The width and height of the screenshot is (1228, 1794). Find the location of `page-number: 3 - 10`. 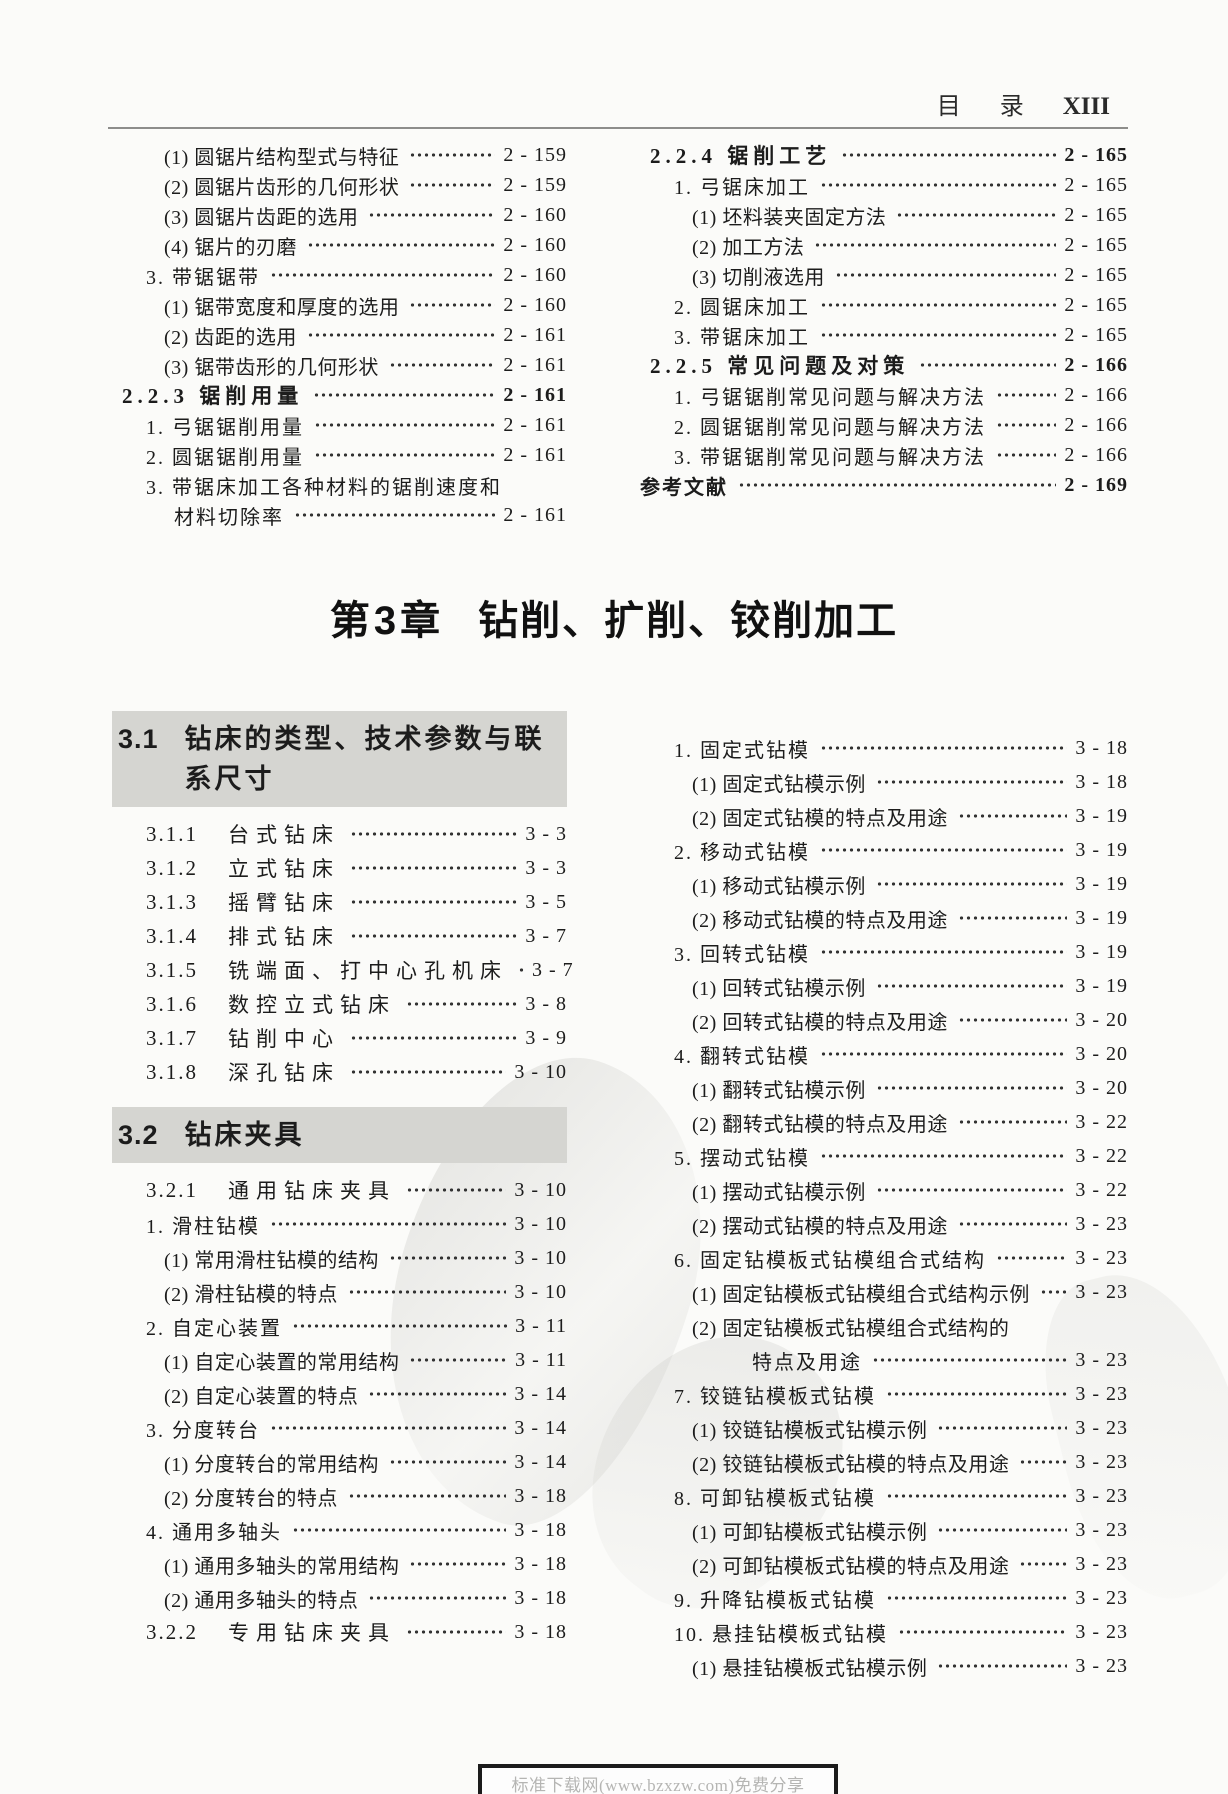

page-number: 3 - 10 is located at coordinates (540, 1291).